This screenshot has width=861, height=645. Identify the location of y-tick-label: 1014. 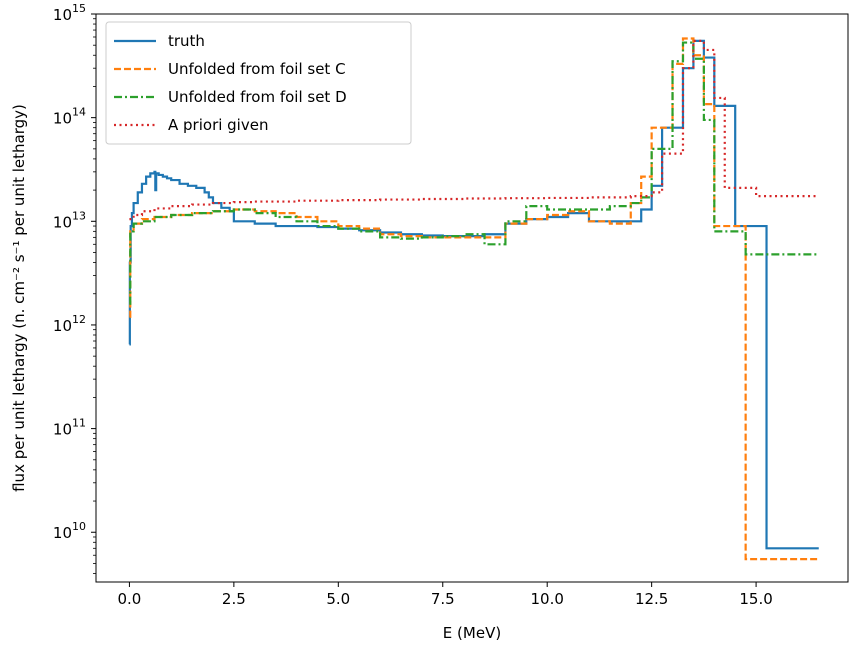
(69, 117).